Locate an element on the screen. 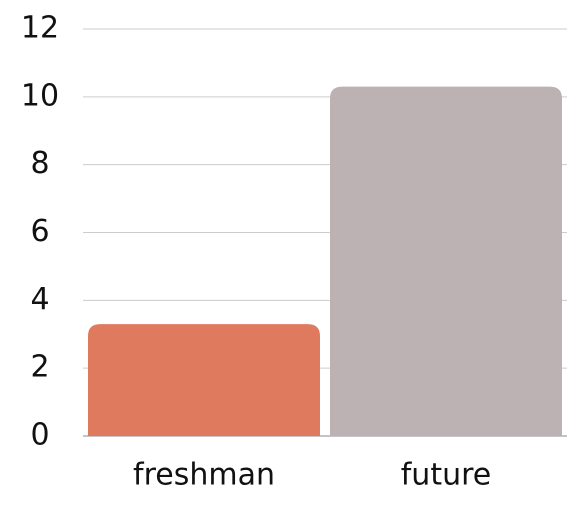 The height and width of the screenshot is (505, 567). y-tick-label: 4 is located at coordinates (39, 299).